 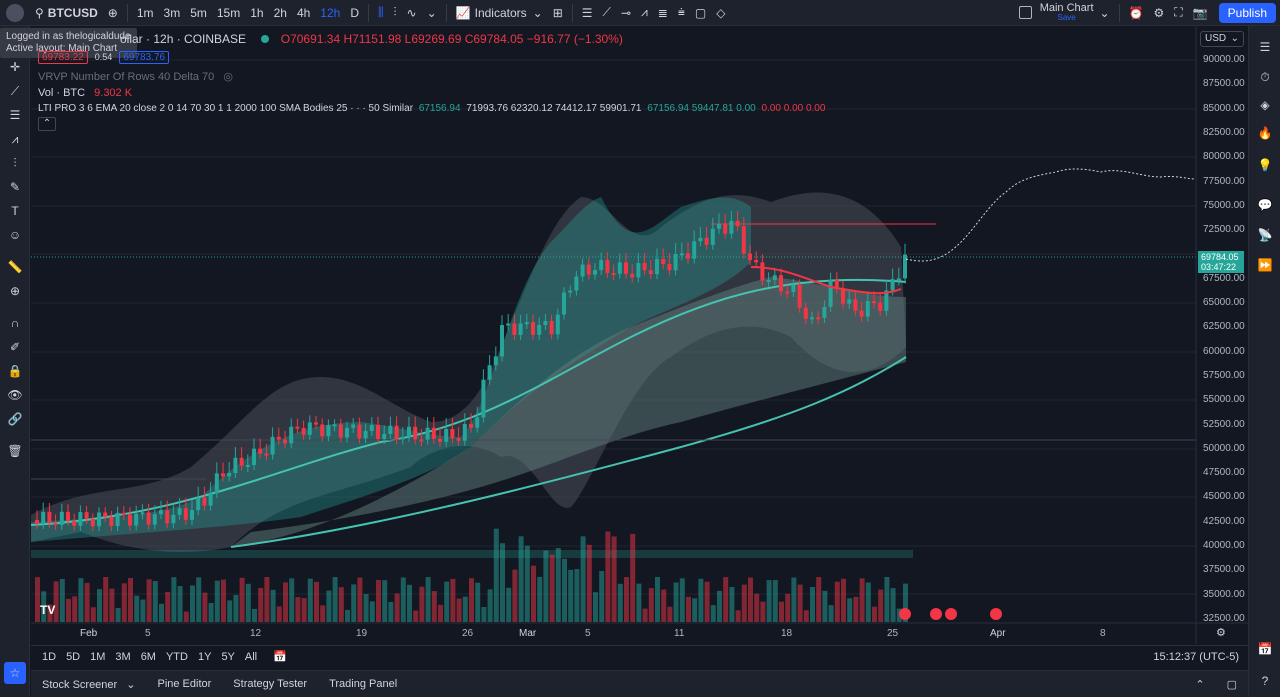 I want to click on stay-drawing-icon: ✐, so click(x=15, y=347).